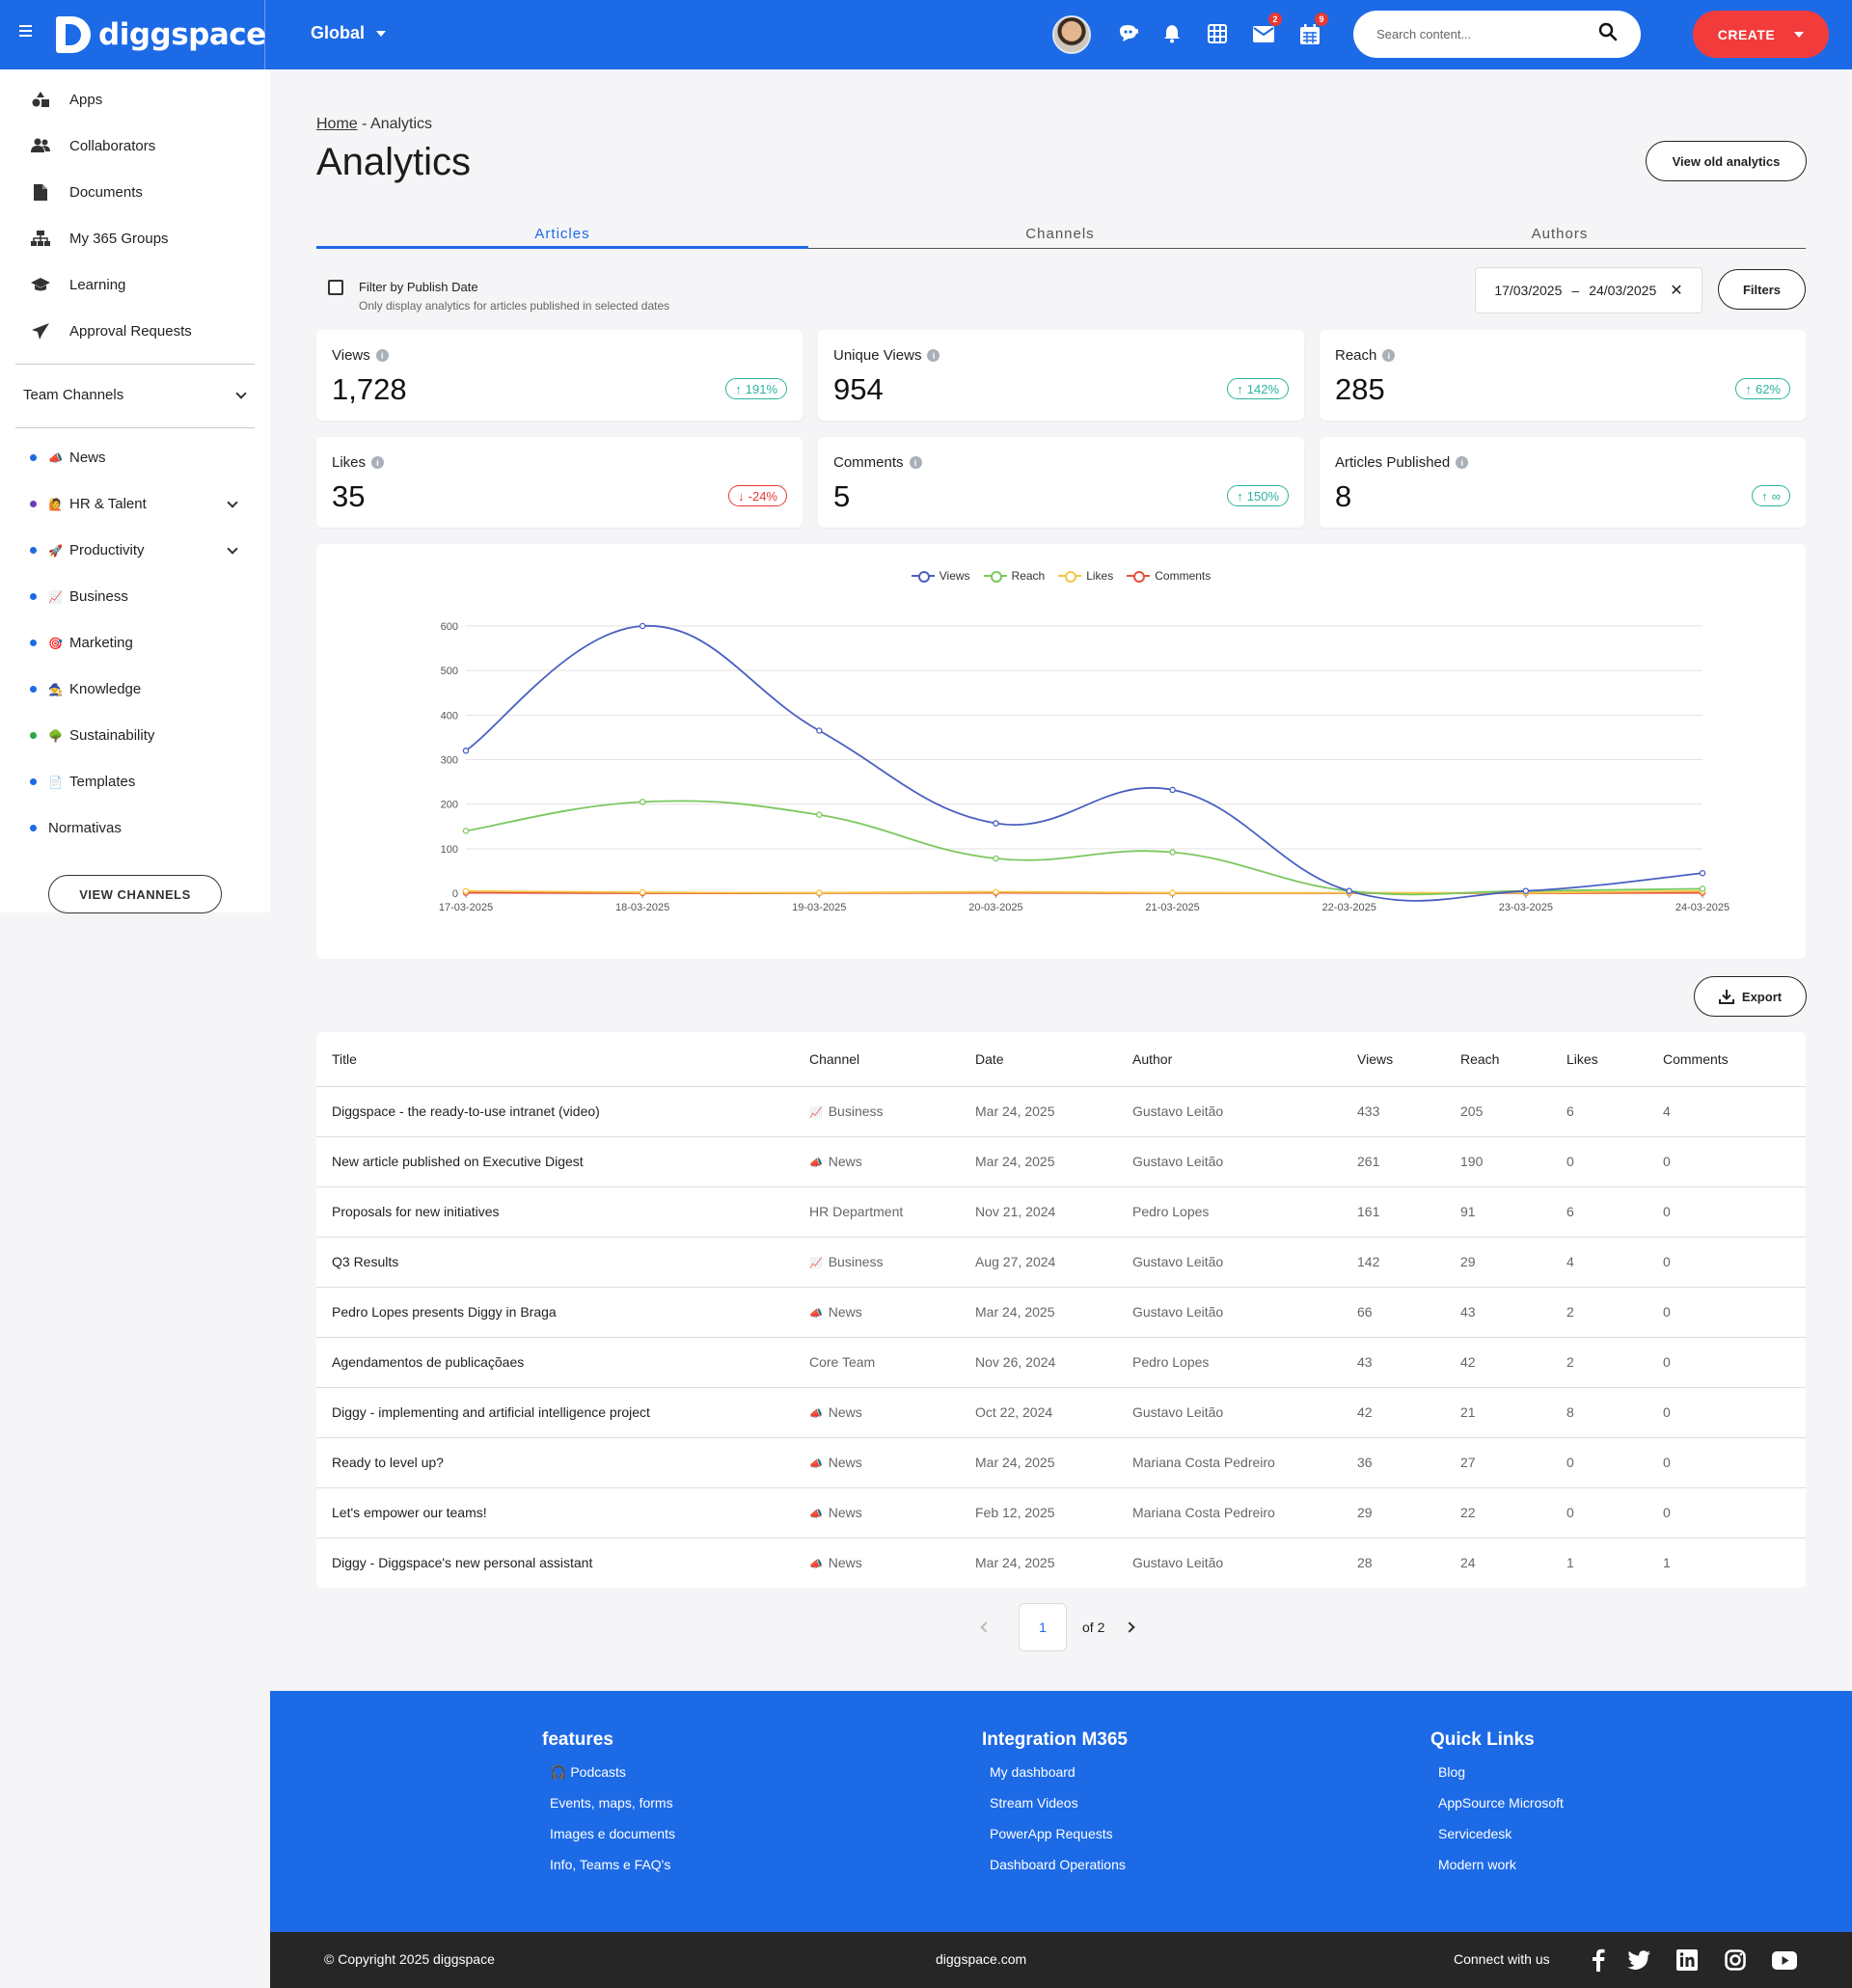  I want to click on tab-channels: Channels, so click(1060, 234).